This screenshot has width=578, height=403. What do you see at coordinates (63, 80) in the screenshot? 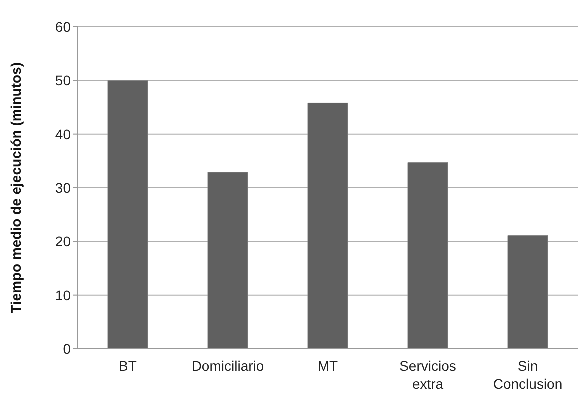
I see `y-tick-label: 50` at bounding box center [63, 80].